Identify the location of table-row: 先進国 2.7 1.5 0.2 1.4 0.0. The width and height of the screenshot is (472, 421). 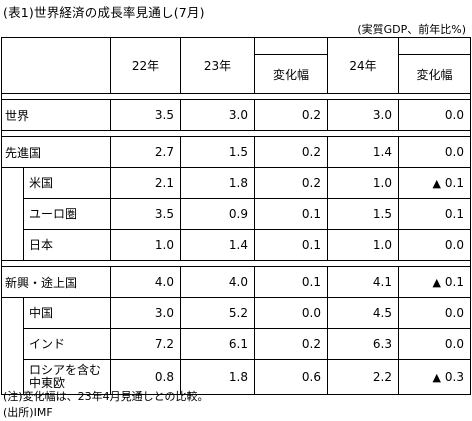
(236, 152).